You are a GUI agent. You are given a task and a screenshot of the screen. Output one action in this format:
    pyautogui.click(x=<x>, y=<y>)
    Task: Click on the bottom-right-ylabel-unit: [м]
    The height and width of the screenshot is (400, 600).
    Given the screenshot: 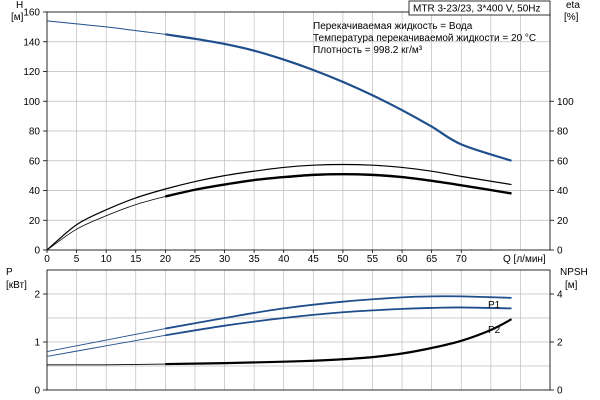 What is the action you would take?
    pyautogui.click(x=571, y=285)
    